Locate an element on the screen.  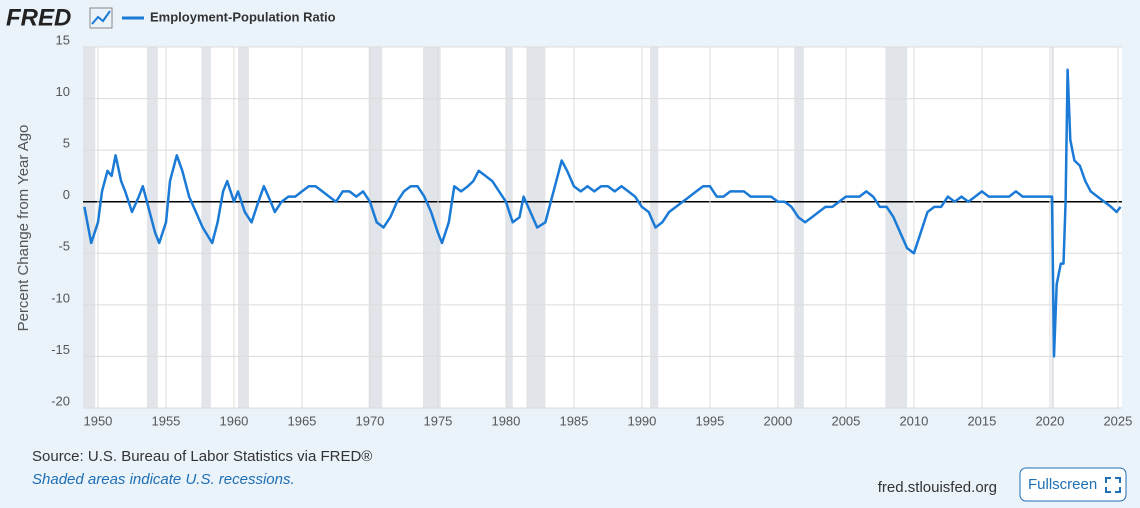
y-tick-label: -15 is located at coordinates (60, 349).